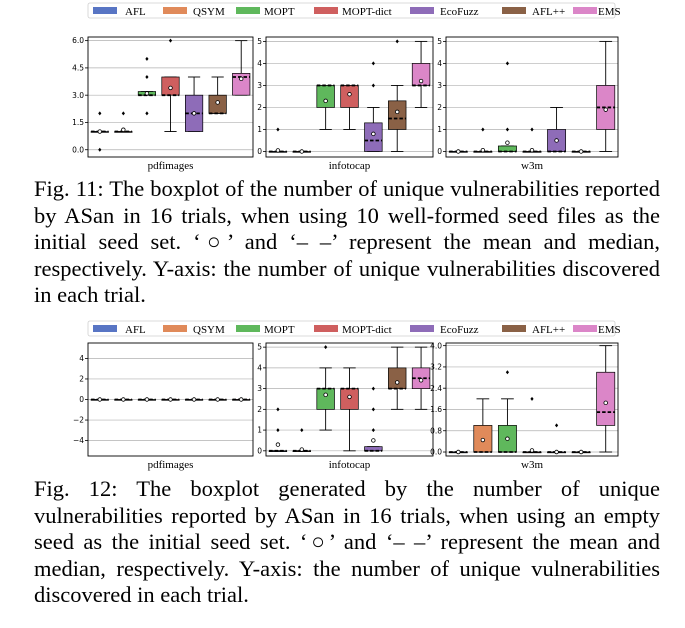 Image resolution: width=685 pixels, height=628 pixels. What do you see at coordinates (436, 452) in the screenshot?
I see `y-tick-label: 0.0` at bounding box center [436, 452].